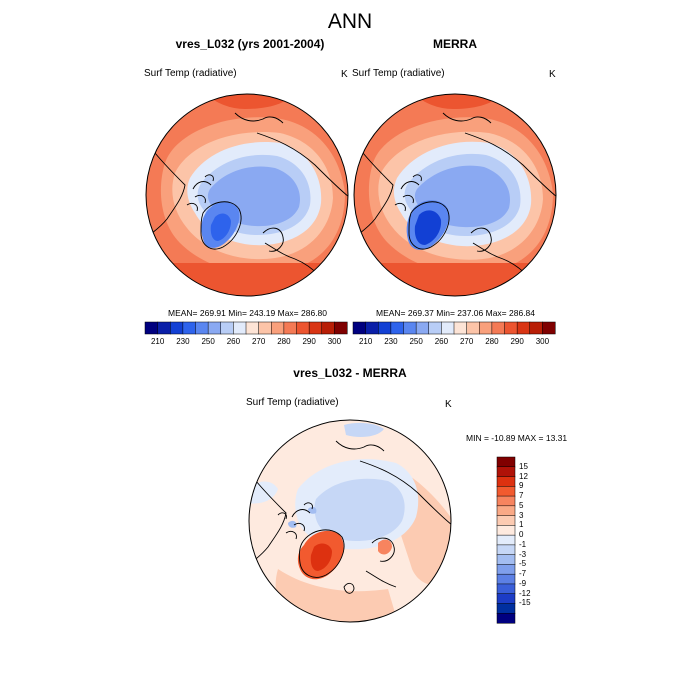  I want to click on figure-title: ANN, so click(350, 21).